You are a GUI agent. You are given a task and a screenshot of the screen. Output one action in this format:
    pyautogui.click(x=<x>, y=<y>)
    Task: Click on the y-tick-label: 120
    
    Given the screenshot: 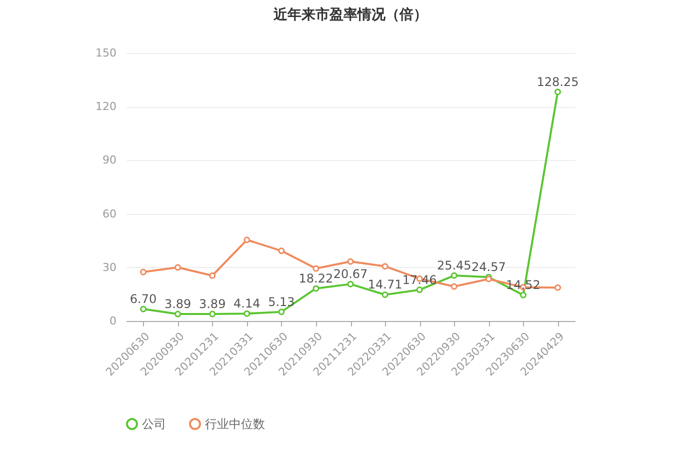 What is the action you would take?
    pyautogui.click(x=106, y=107)
    